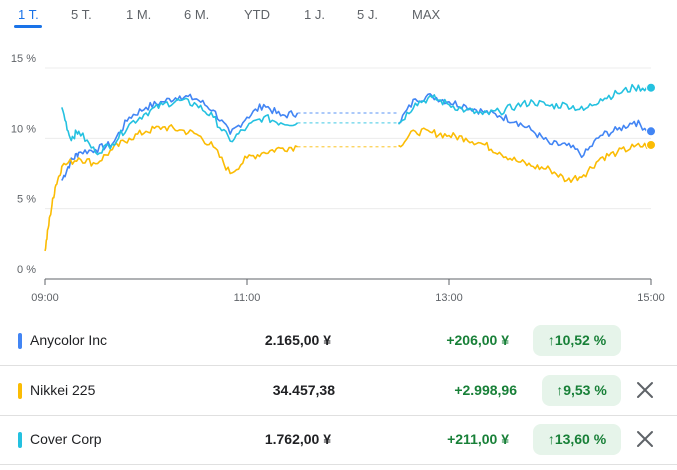 The image size is (677, 470). I want to click on tab-5-days: 5 T., so click(81, 14).